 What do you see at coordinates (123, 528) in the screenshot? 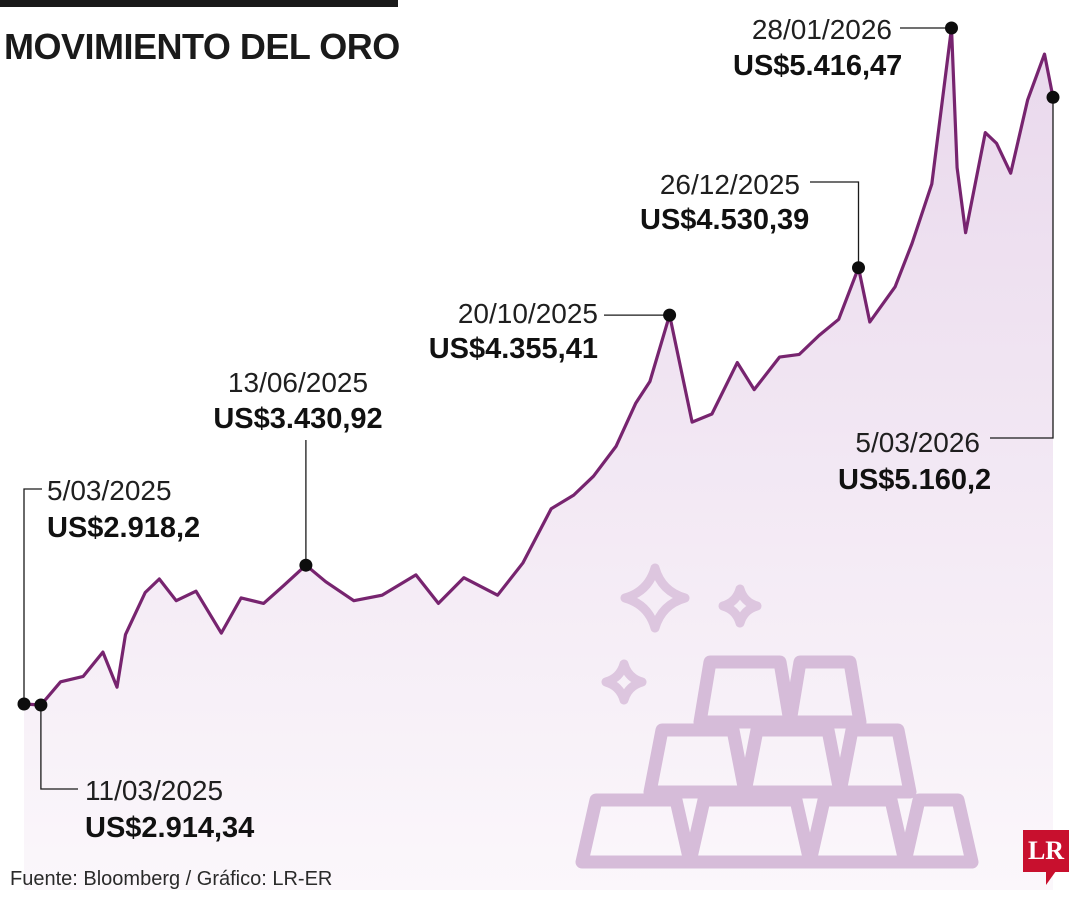
I see `annotation-value: US$2.918,2` at bounding box center [123, 528].